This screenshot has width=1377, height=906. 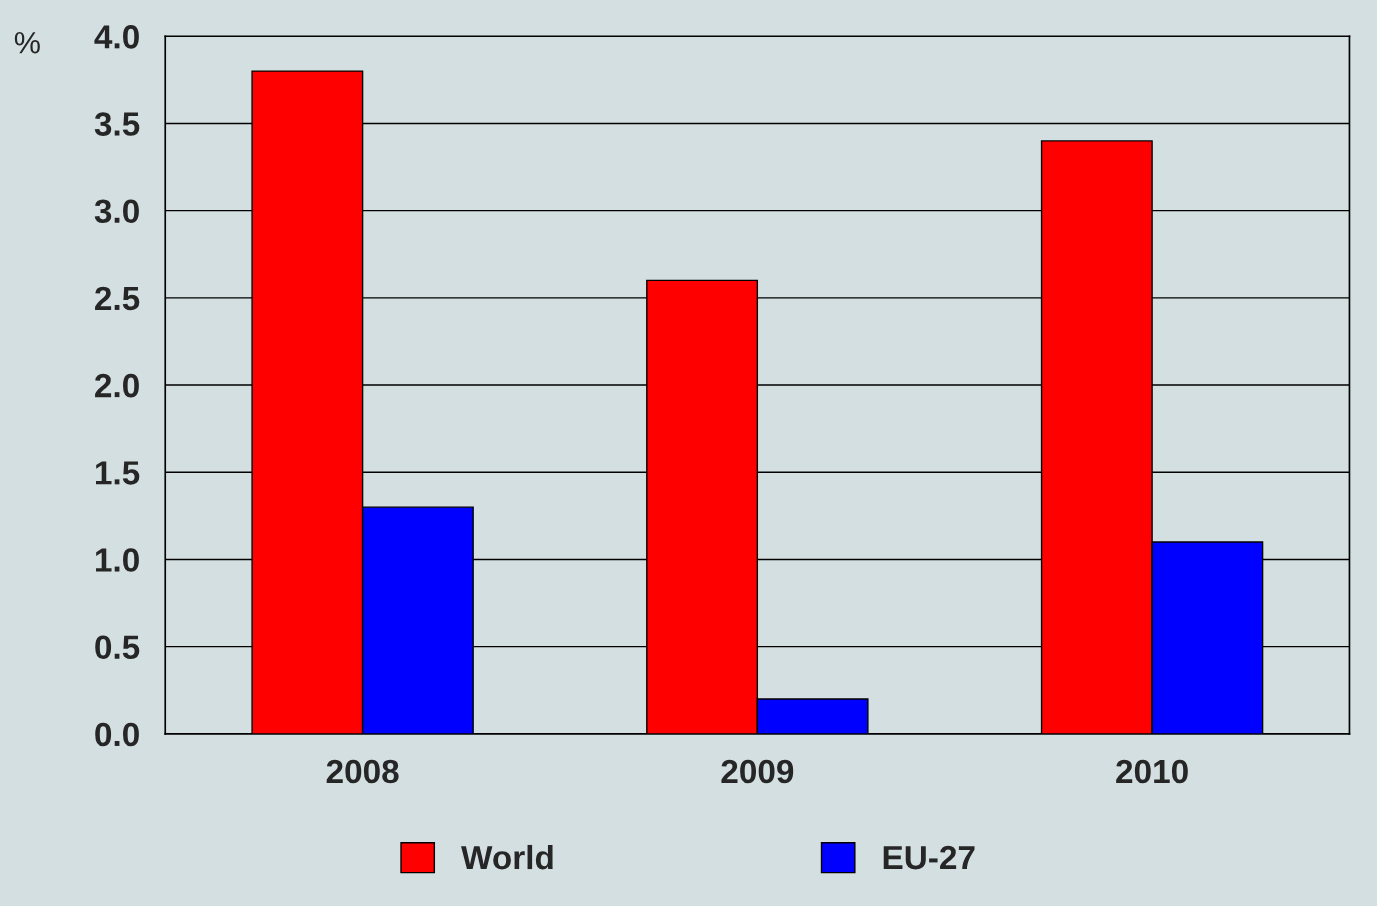 What do you see at coordinates (1152, 771) in the screenshot?
I see `x-tick-label: 2010` at bounding box center [1152, 771].